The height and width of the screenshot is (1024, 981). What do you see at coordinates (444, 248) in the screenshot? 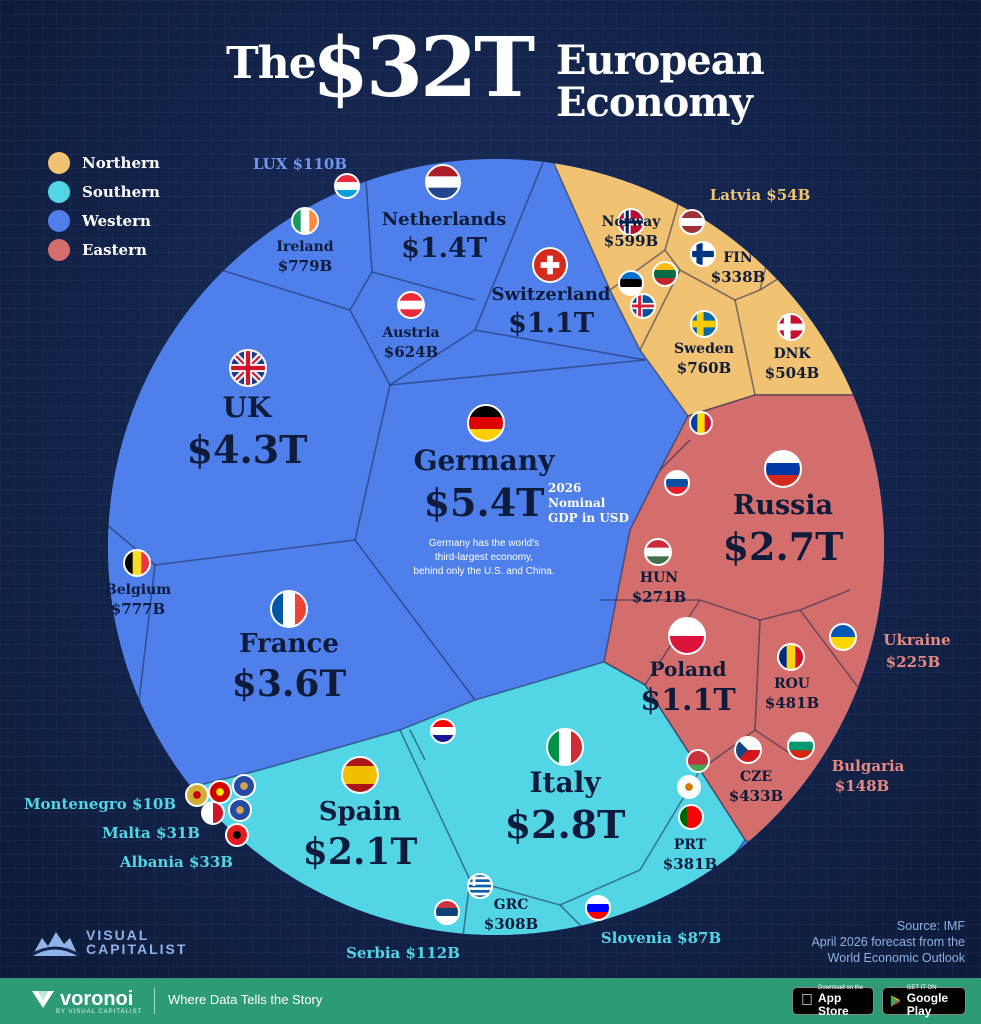
I see `value-netherlands: $1.4T` at bounding box center [444, 248].